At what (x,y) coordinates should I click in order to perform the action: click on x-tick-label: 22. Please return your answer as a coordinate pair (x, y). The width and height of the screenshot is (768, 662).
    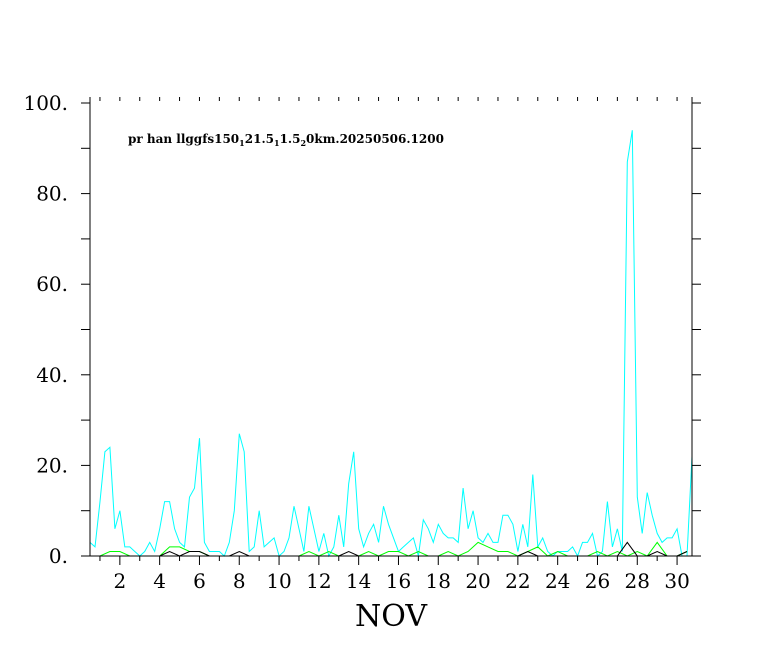
    Looking at the image, I should click on (517, 581).